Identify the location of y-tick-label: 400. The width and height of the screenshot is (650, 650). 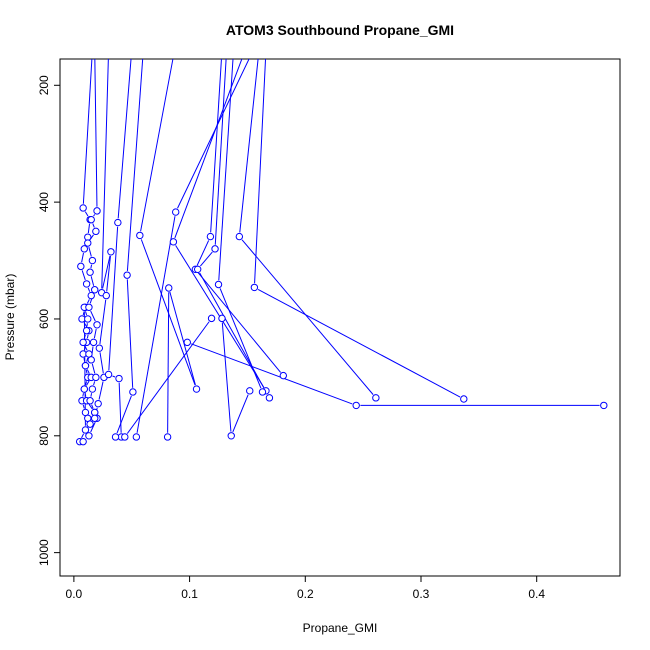
(44, 202).